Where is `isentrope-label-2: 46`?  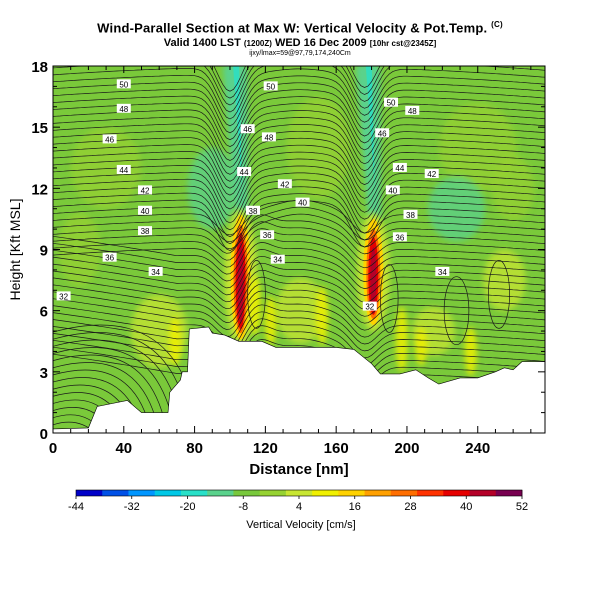 isentrope-label-2: 46 is located at coordinates (109, 139).